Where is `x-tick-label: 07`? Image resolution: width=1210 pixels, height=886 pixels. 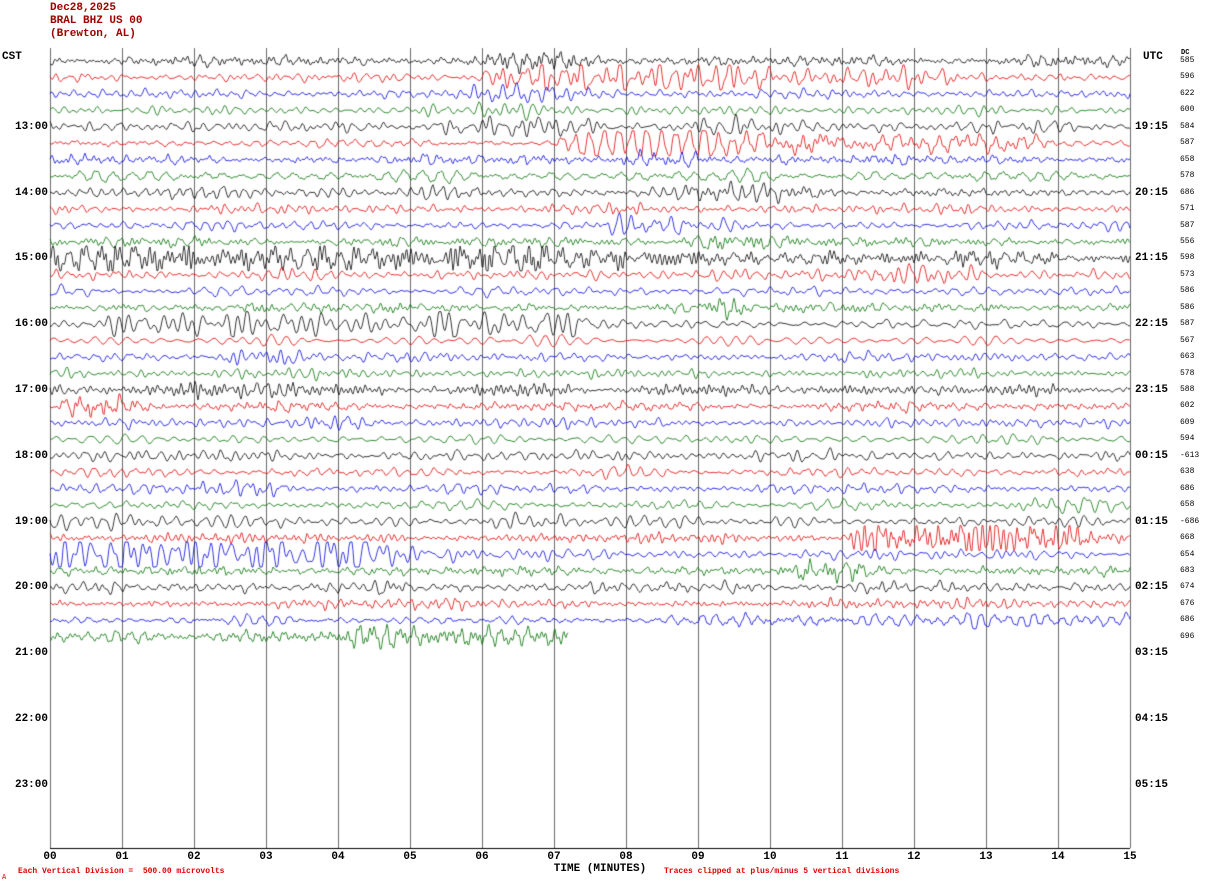
x-tick-label: 07 is located at coordinates (554, 857).